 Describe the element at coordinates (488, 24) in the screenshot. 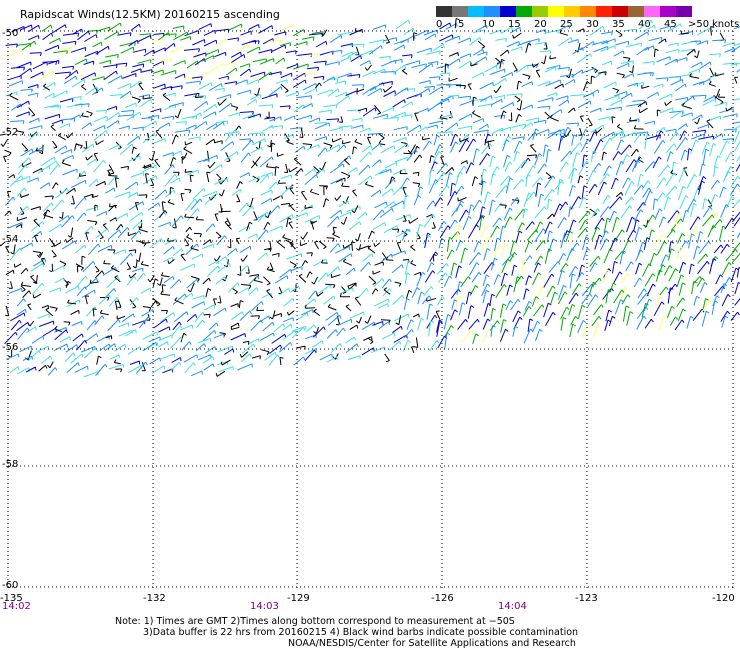

I see `legend-label: 10` at that location.